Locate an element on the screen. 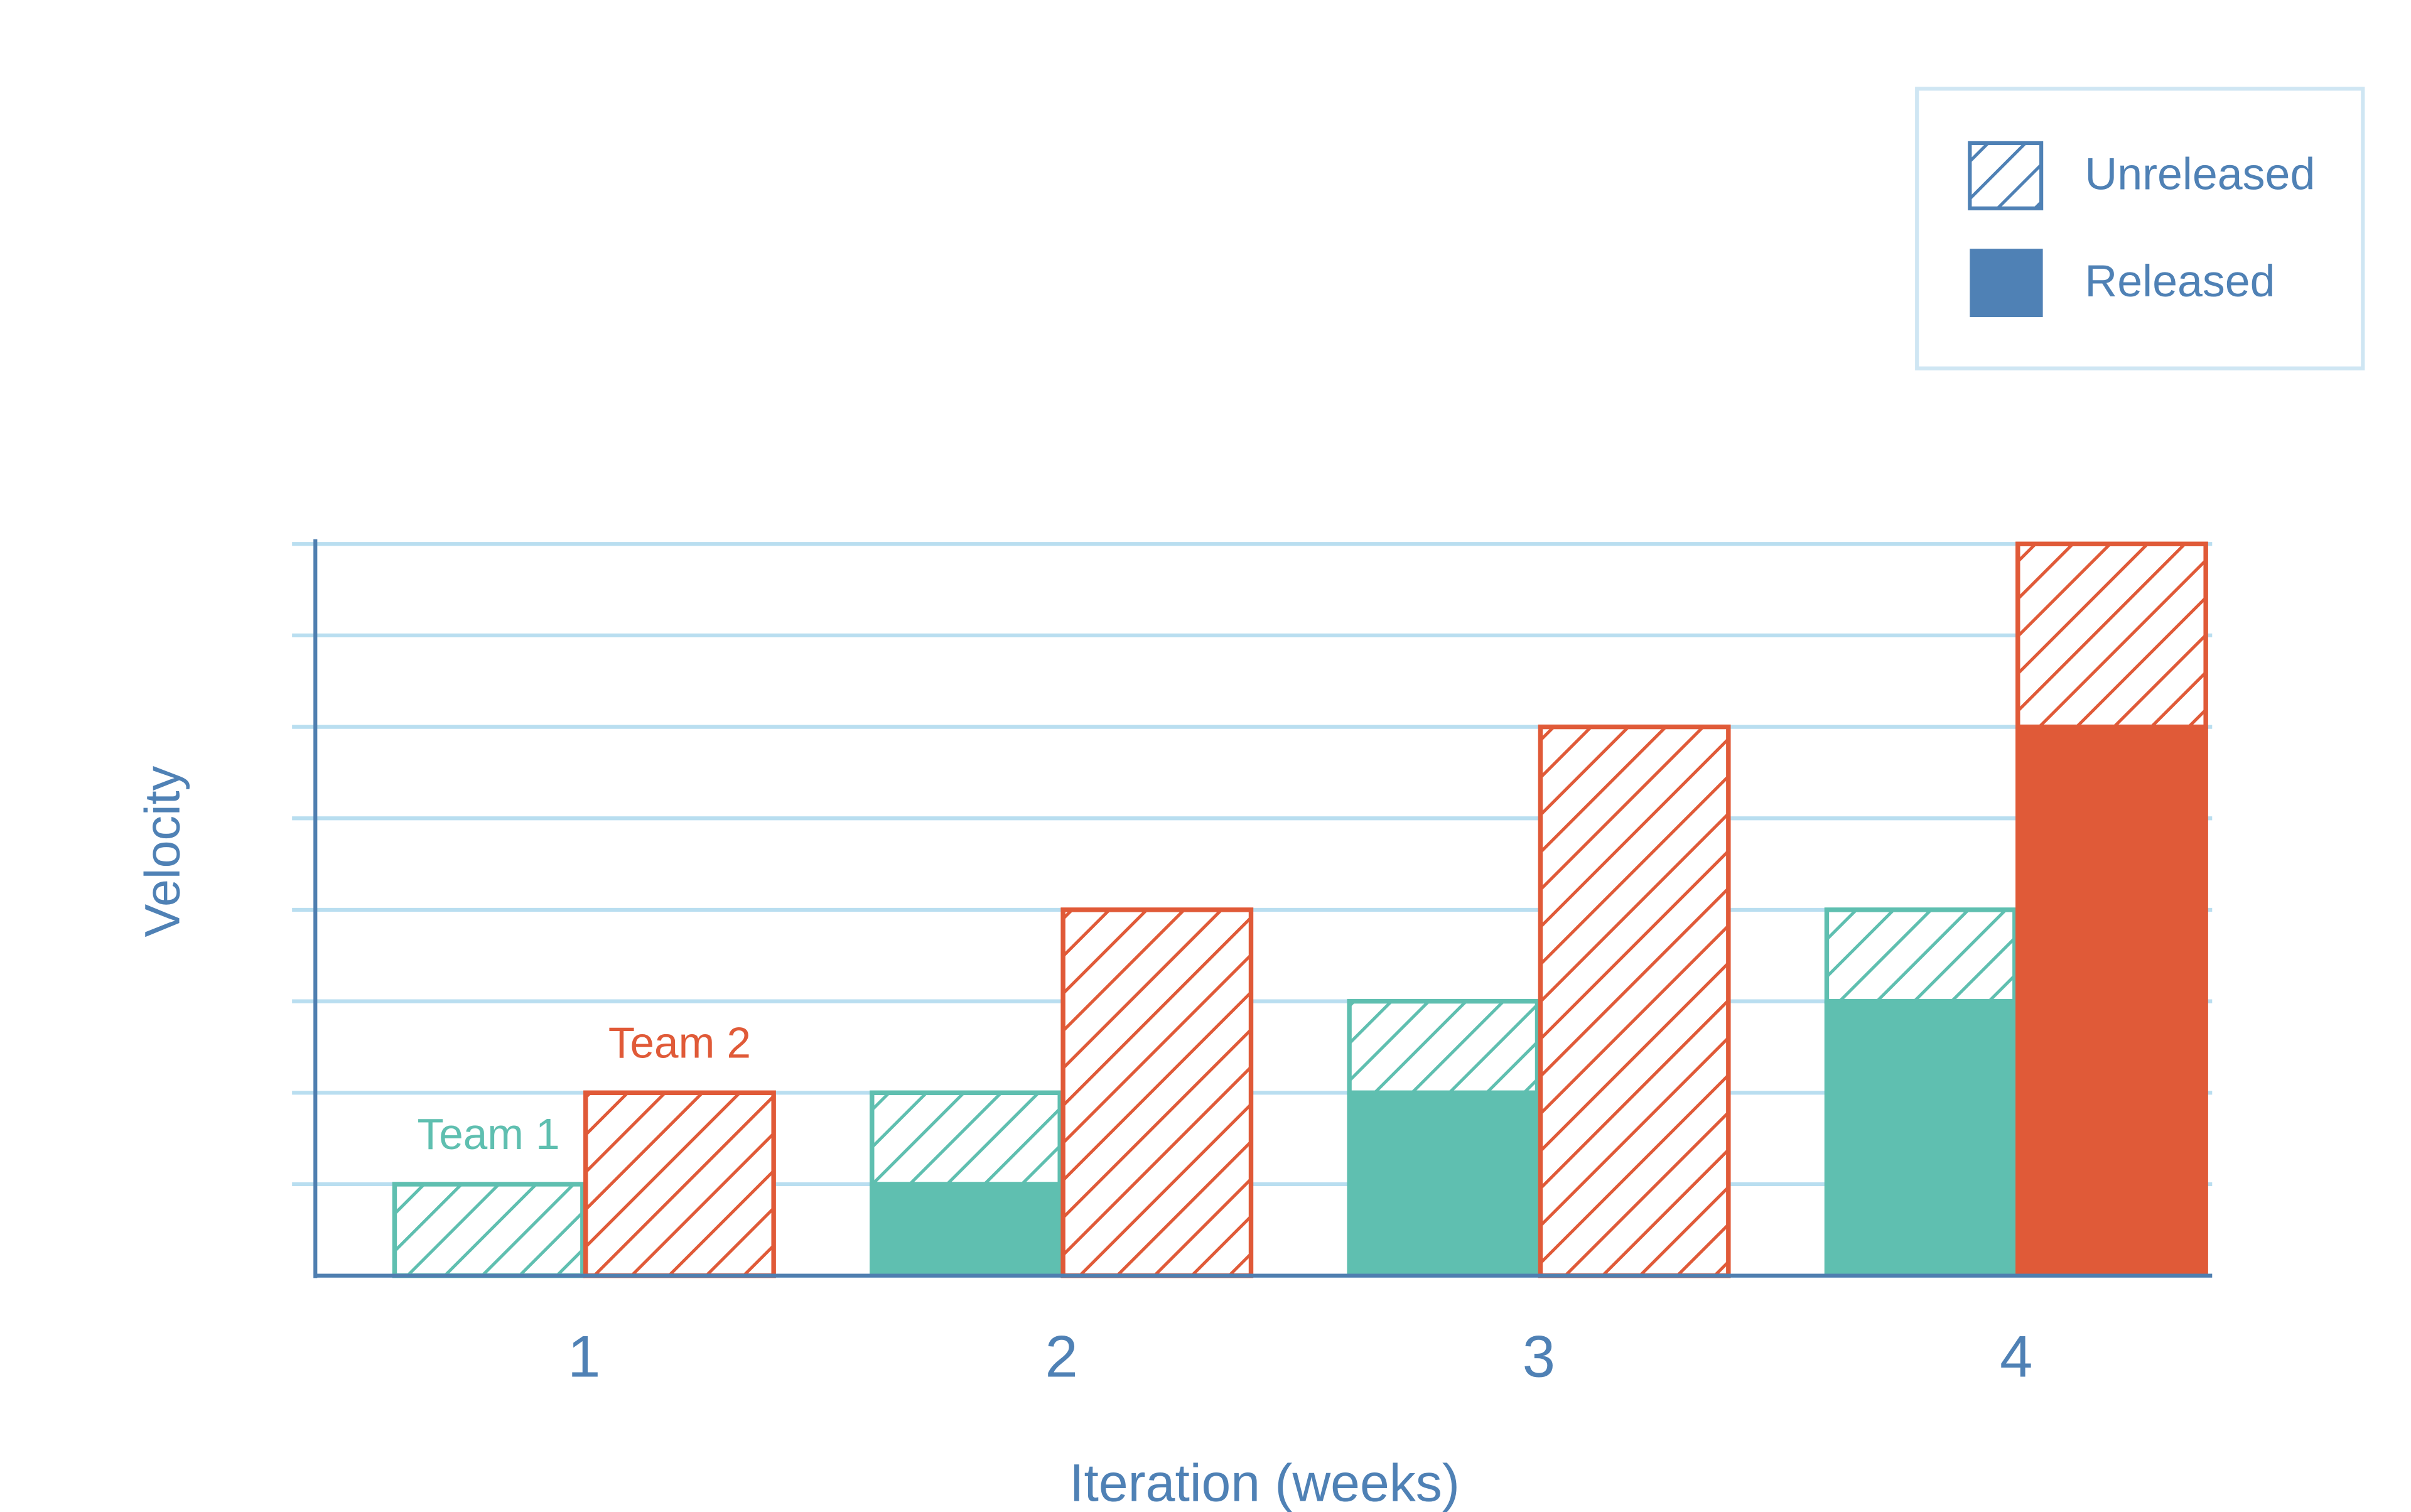 The image size is (2411, 1512). legend-swatch-unreleased is located at coordinates (2006, 175).